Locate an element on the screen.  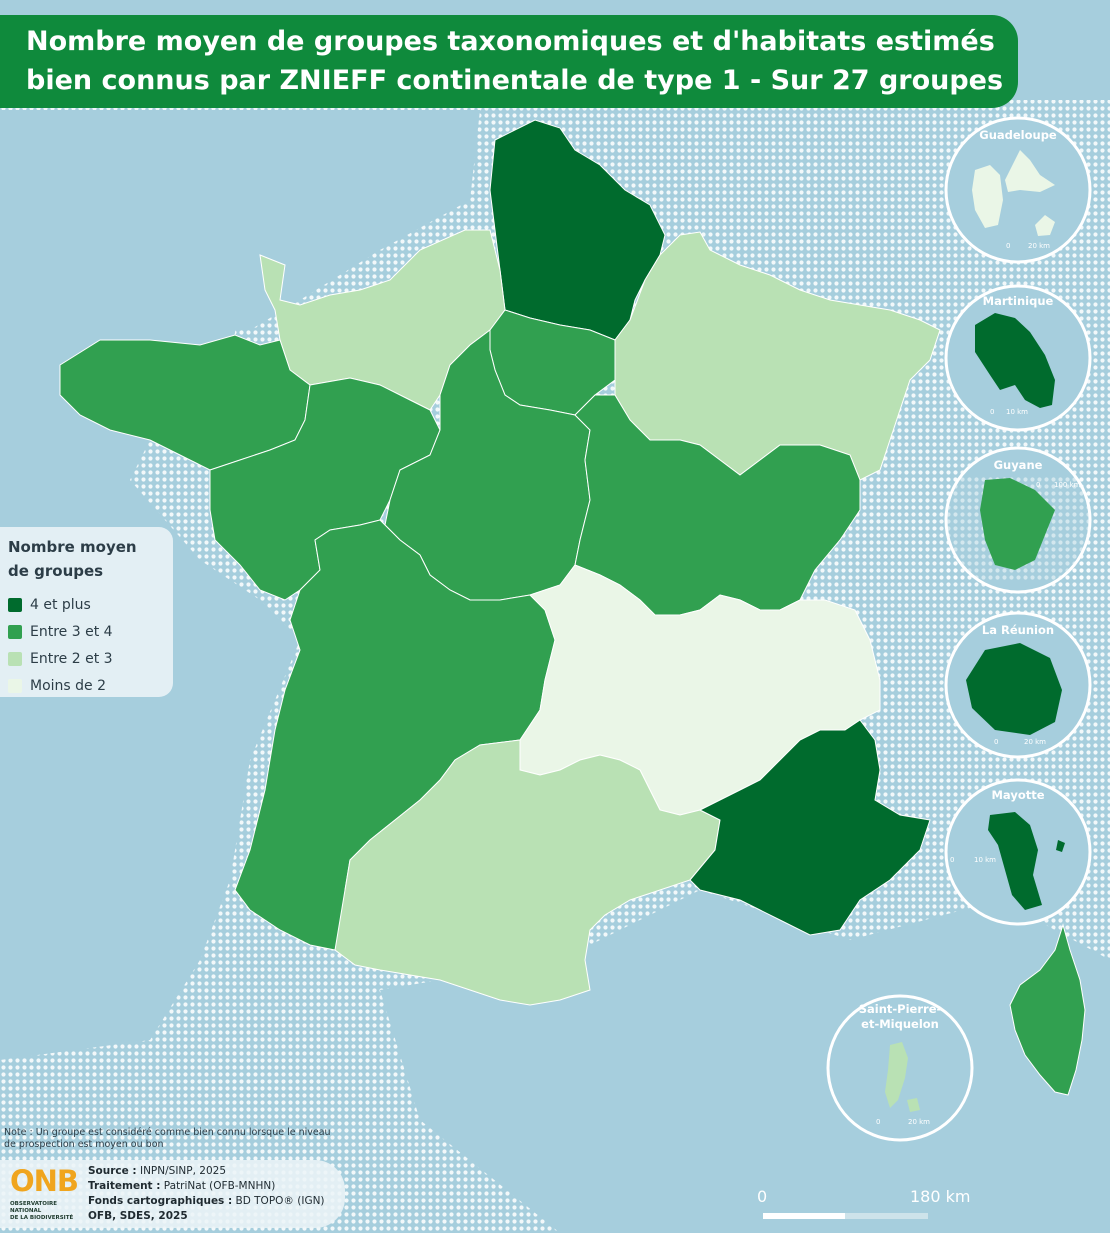
reunion-shape is located at coordinates (1014, 689).